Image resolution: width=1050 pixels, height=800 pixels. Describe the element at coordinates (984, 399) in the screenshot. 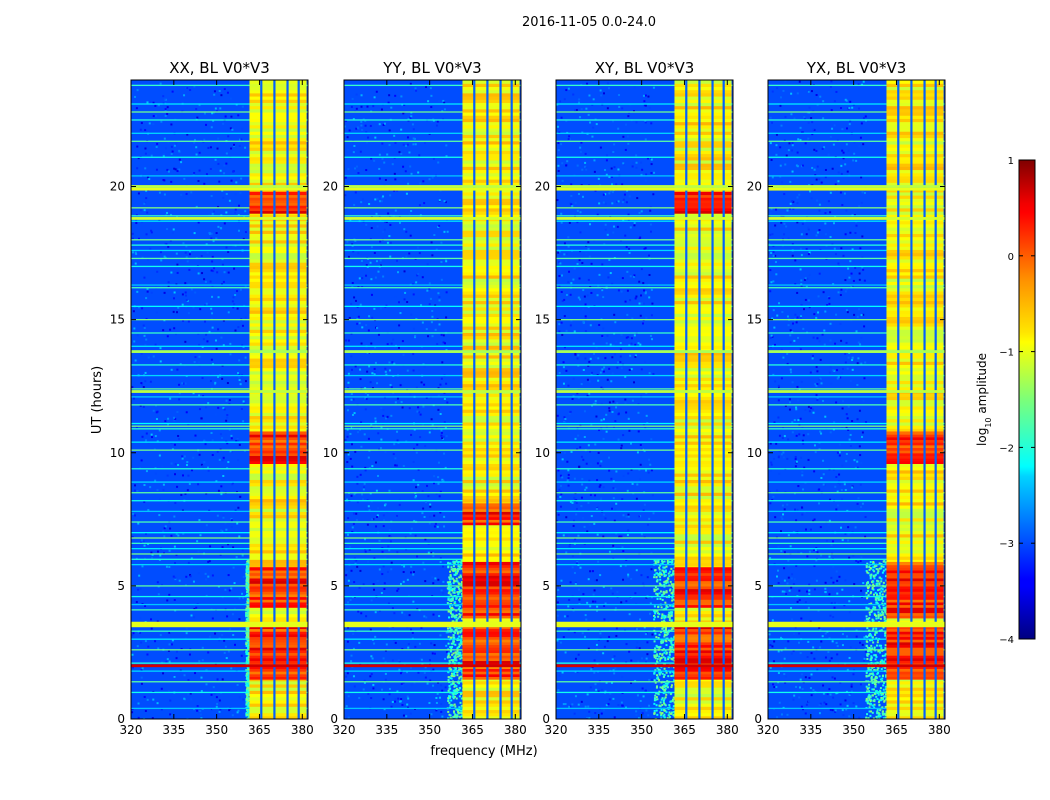

I see `colorbar-label: log10 amplitude` at that location.